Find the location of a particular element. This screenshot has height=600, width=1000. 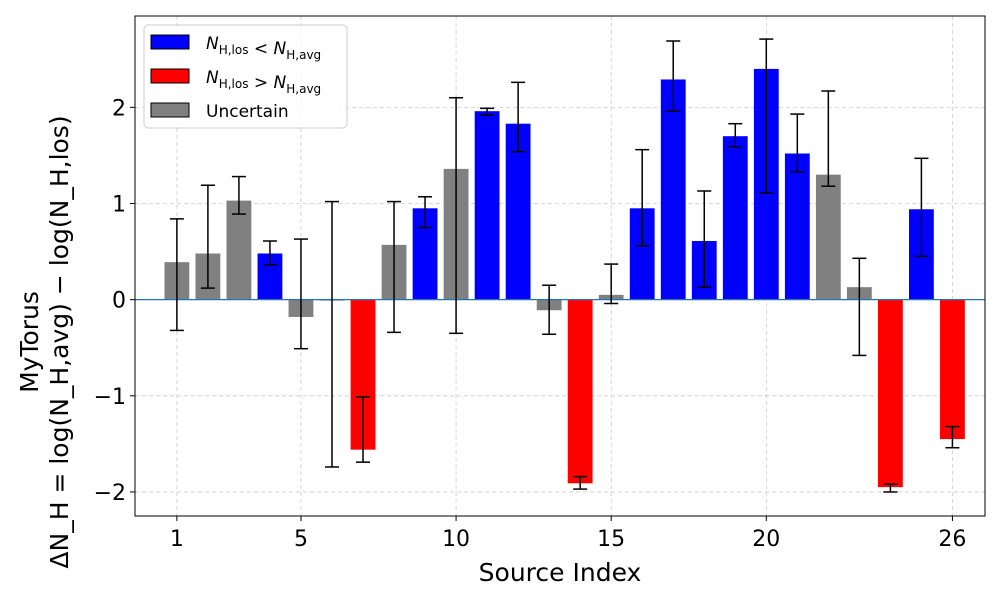

x-axis-label: Source Index is located at coordinates (560, 572).